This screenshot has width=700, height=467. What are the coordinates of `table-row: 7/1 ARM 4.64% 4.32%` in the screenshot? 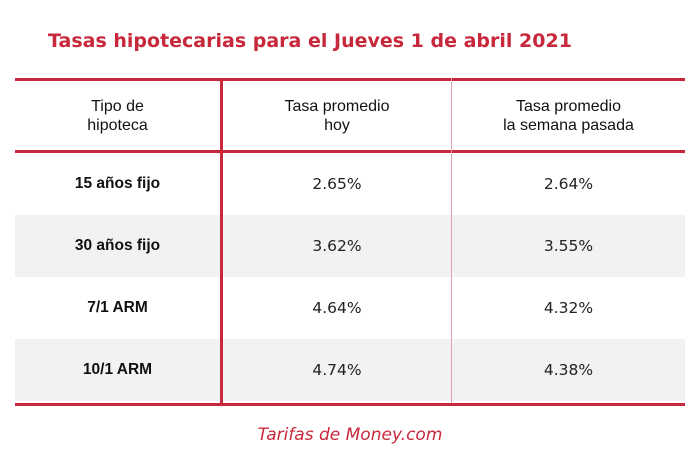 It's located at (350, 308).